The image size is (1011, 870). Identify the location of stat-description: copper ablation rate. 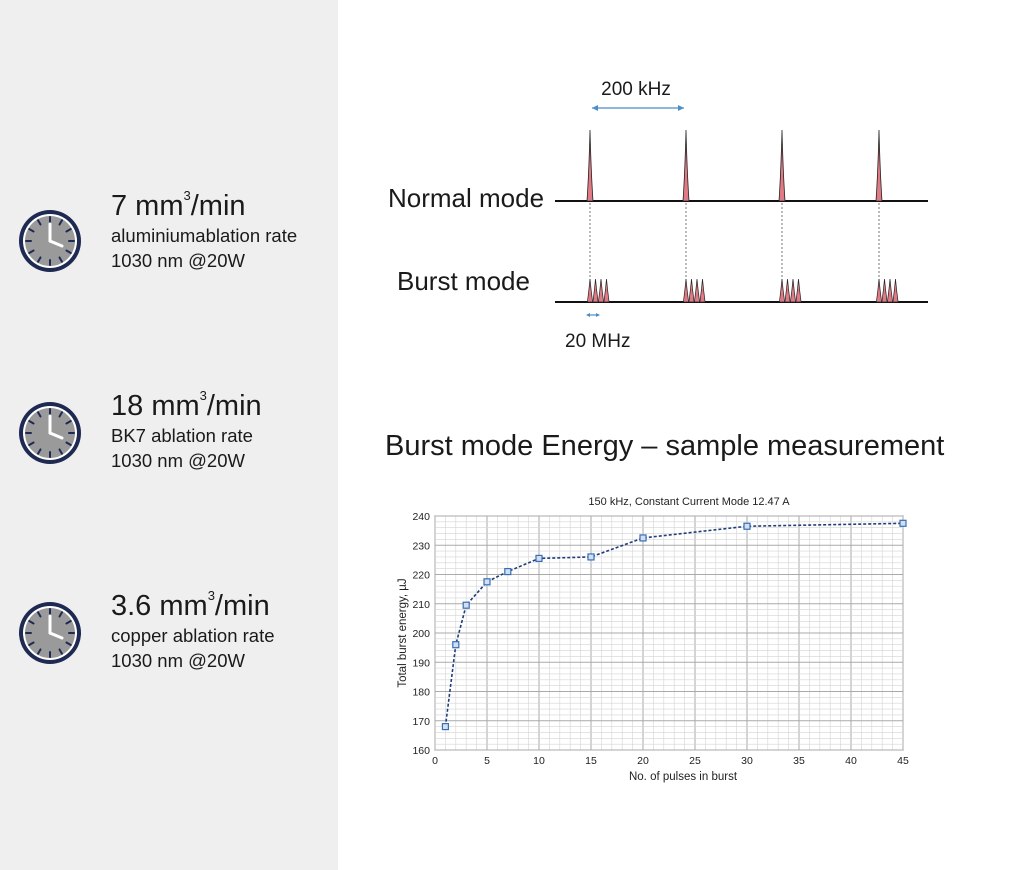
(193, 635).